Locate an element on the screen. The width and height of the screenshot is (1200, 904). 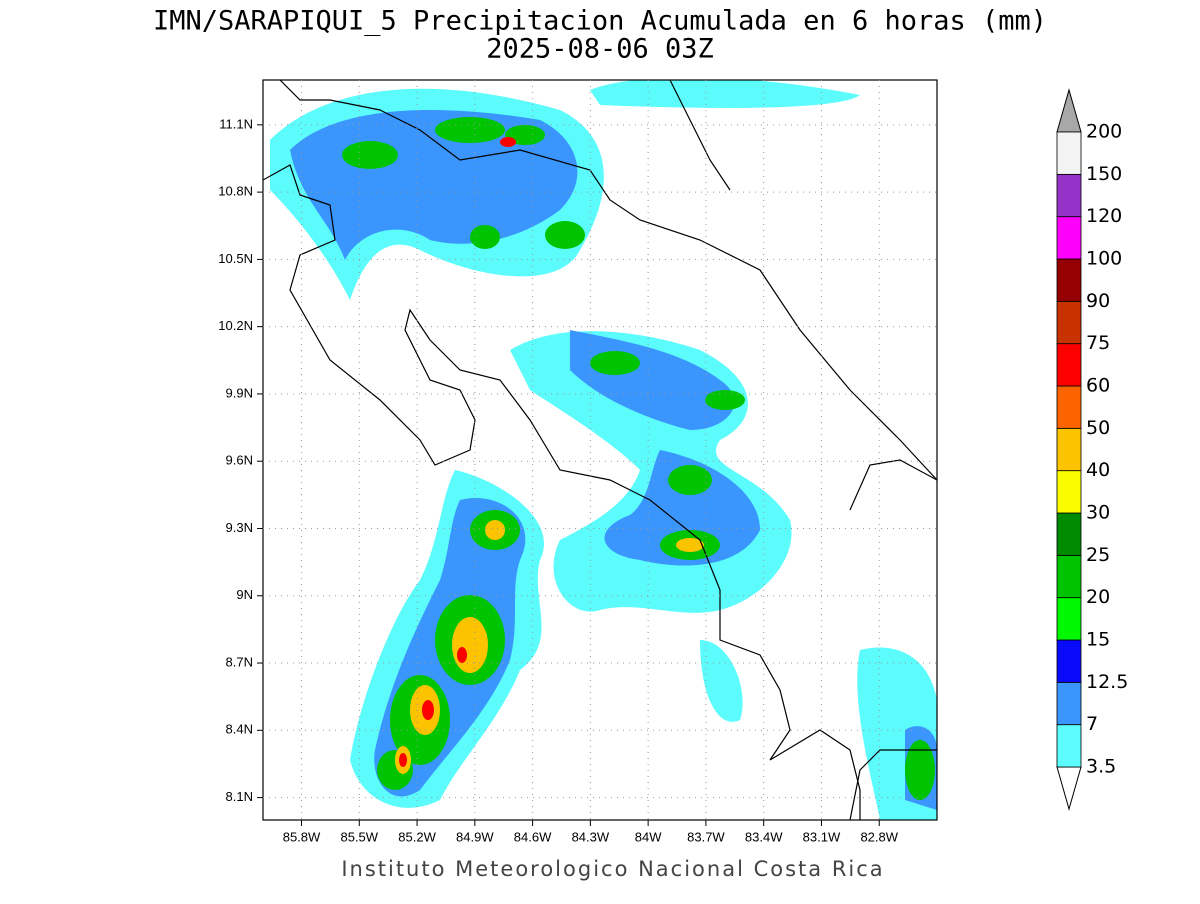
colorbar-label: 40 is located at coordinates (1098, 470).